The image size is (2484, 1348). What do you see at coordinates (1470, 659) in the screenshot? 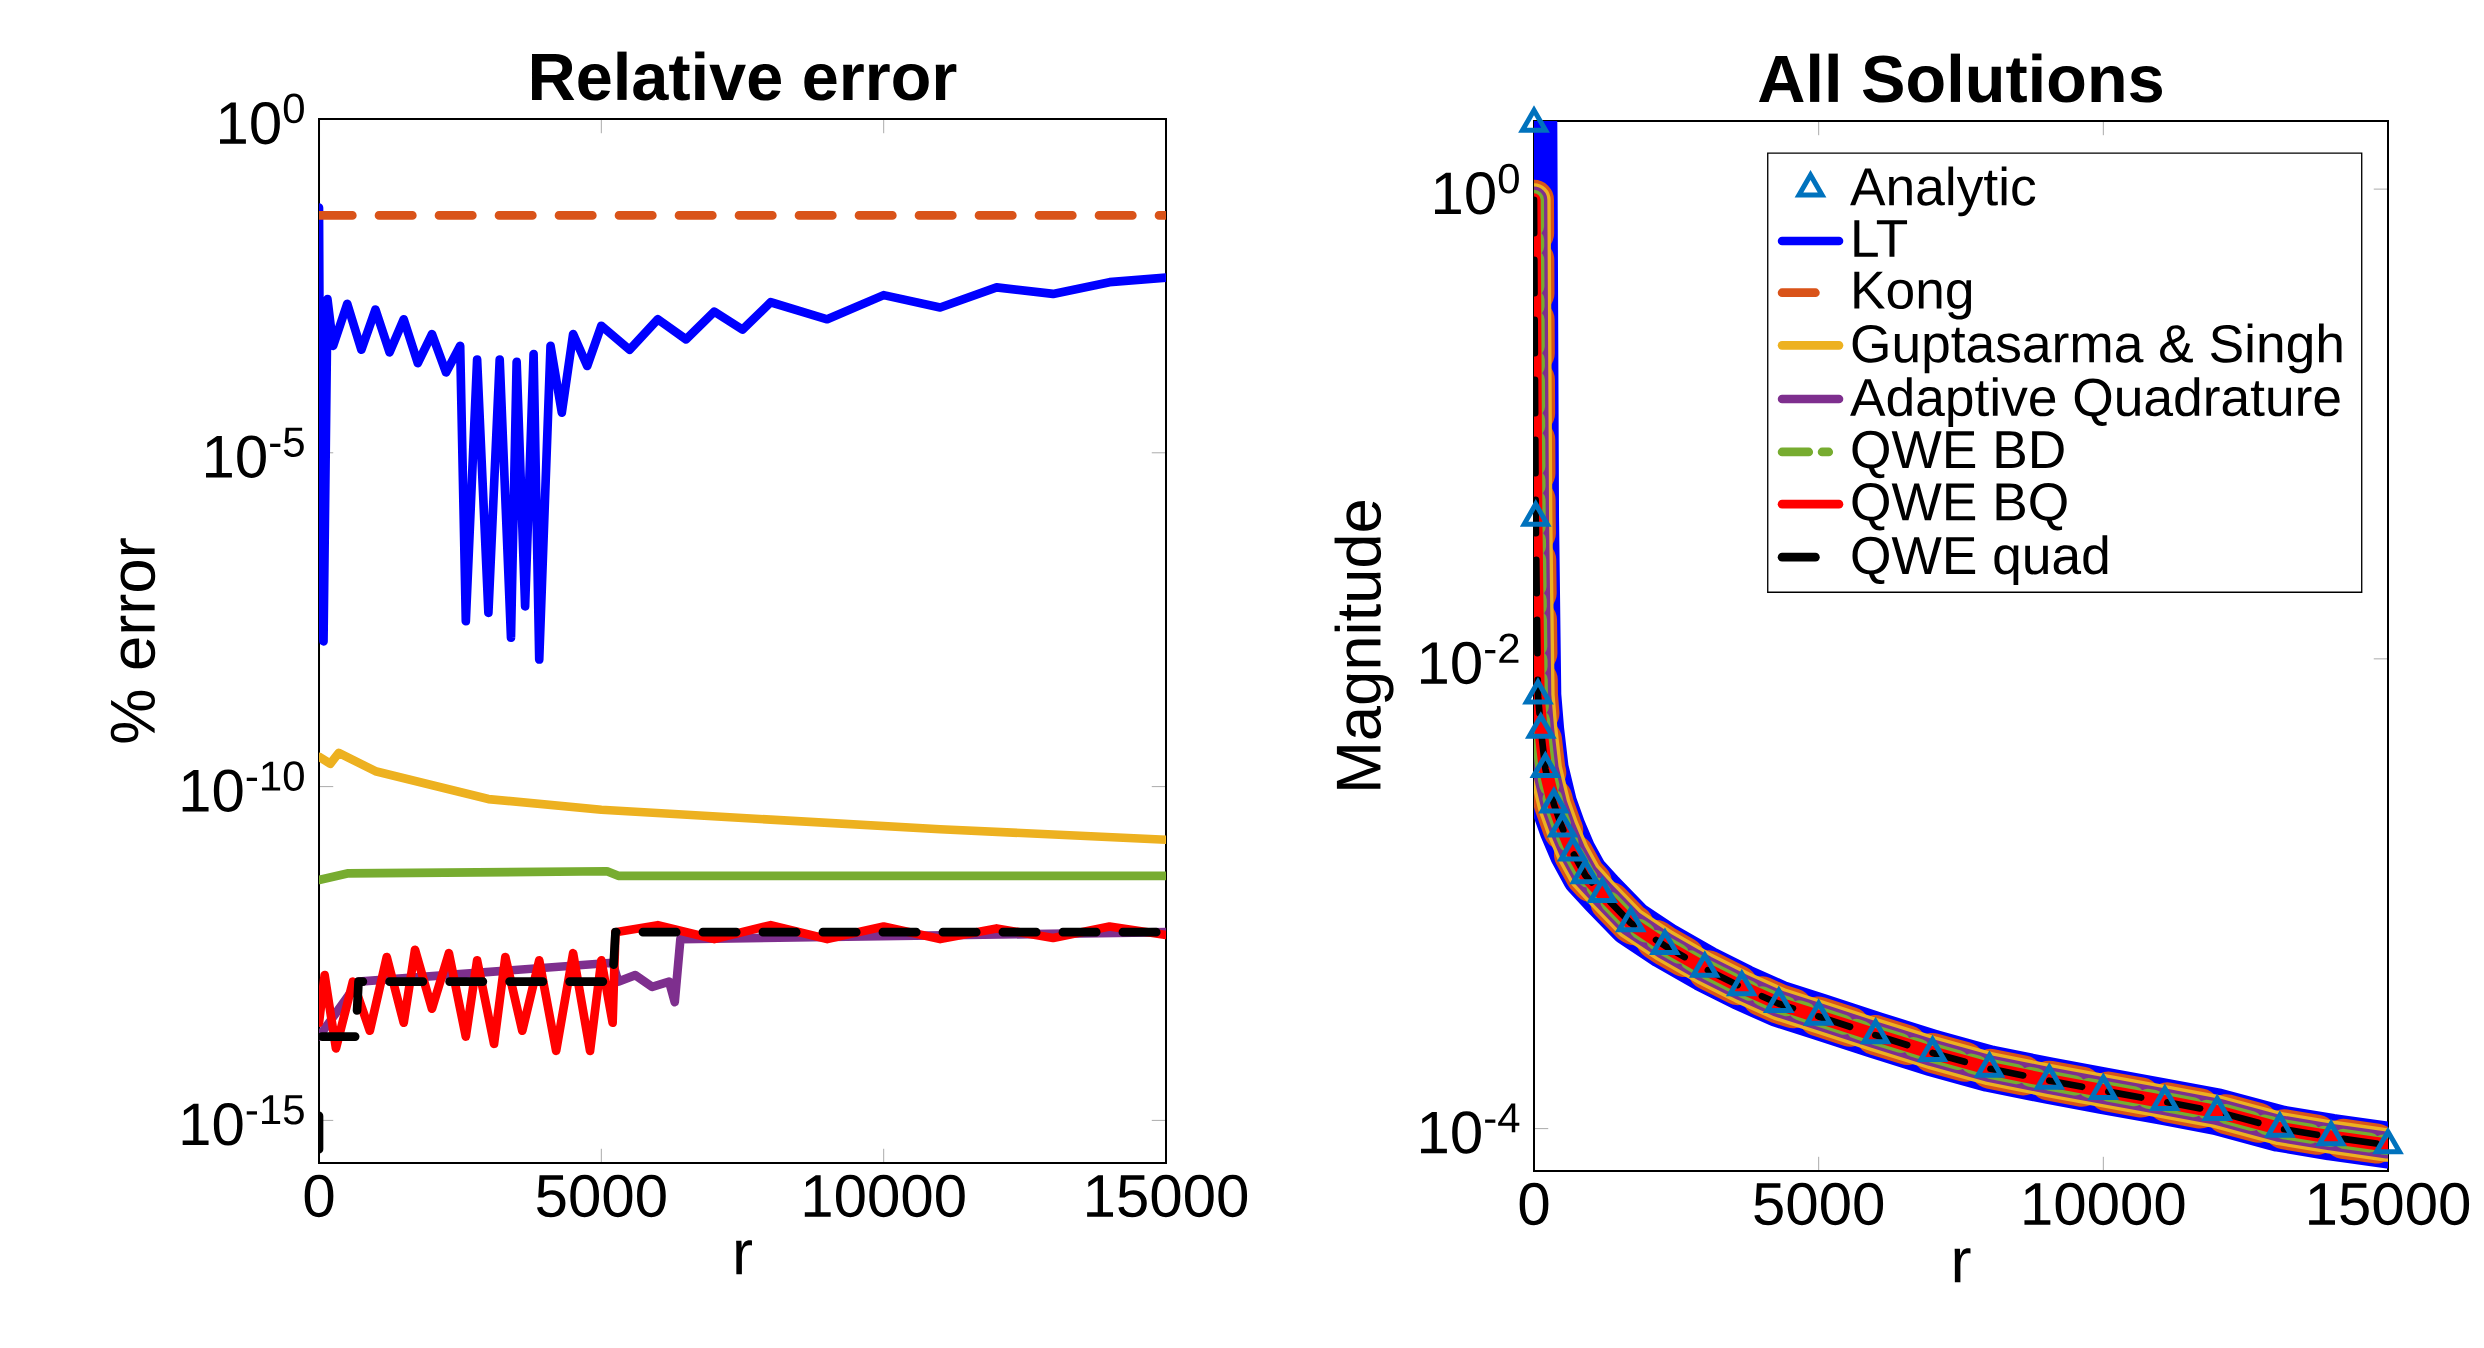
I see `y-tick-label: 10$^{-2}$` at bounding box center [1470, 659].